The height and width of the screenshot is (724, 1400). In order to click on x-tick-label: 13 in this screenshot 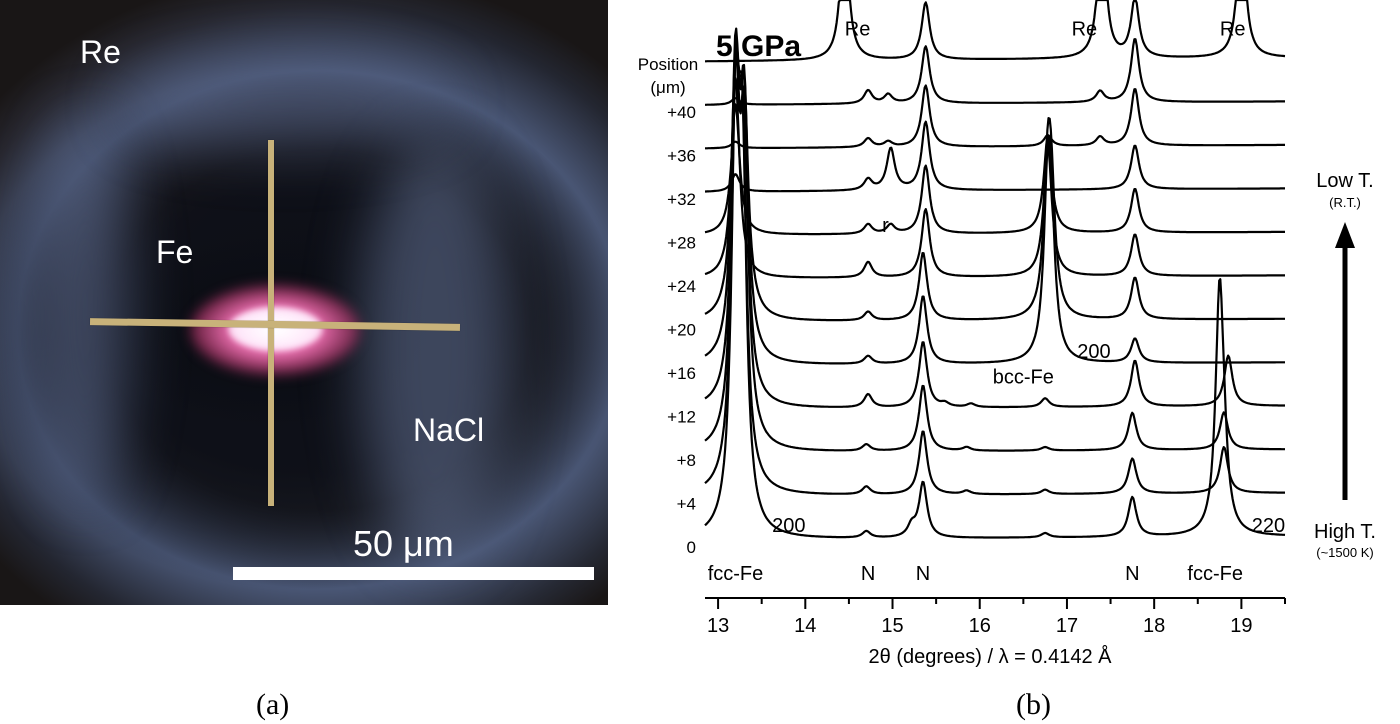, I will do `click(718, 626)`.